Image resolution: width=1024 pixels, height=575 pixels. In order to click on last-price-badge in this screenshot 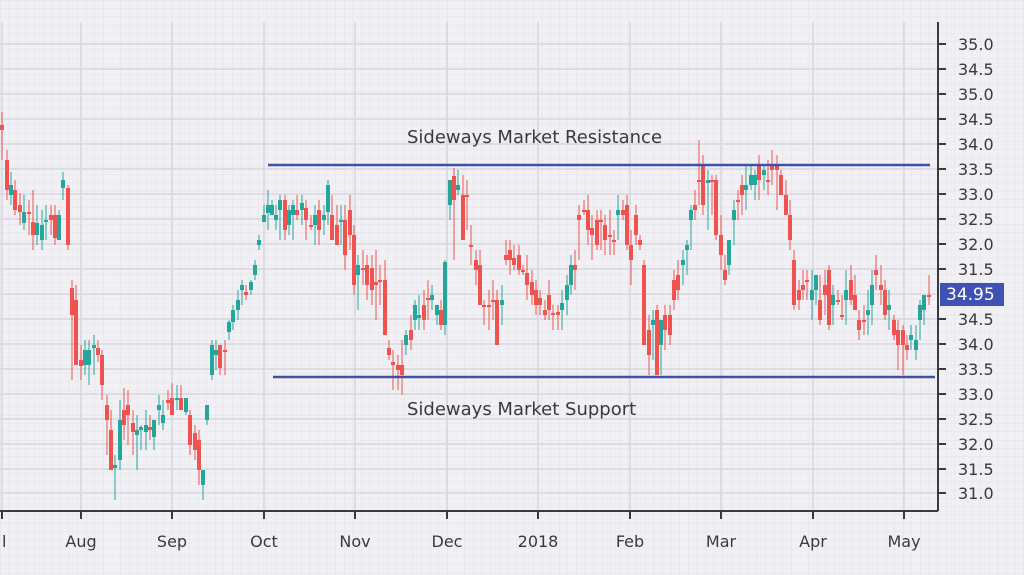, I will do `click(972, 294)`.